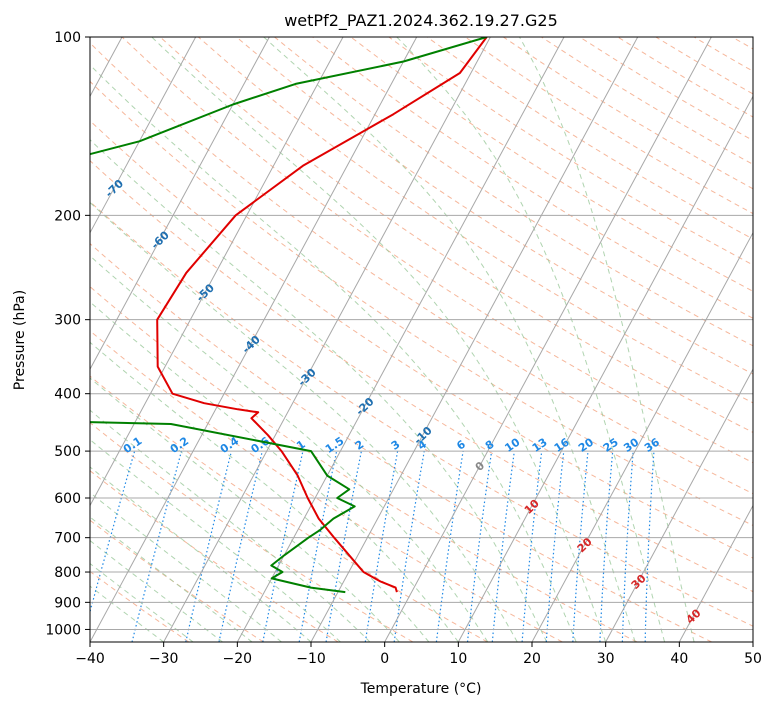 This screenshot has height=708, width=775. I want to click on y-tick-label: 900, so click(67, 603).